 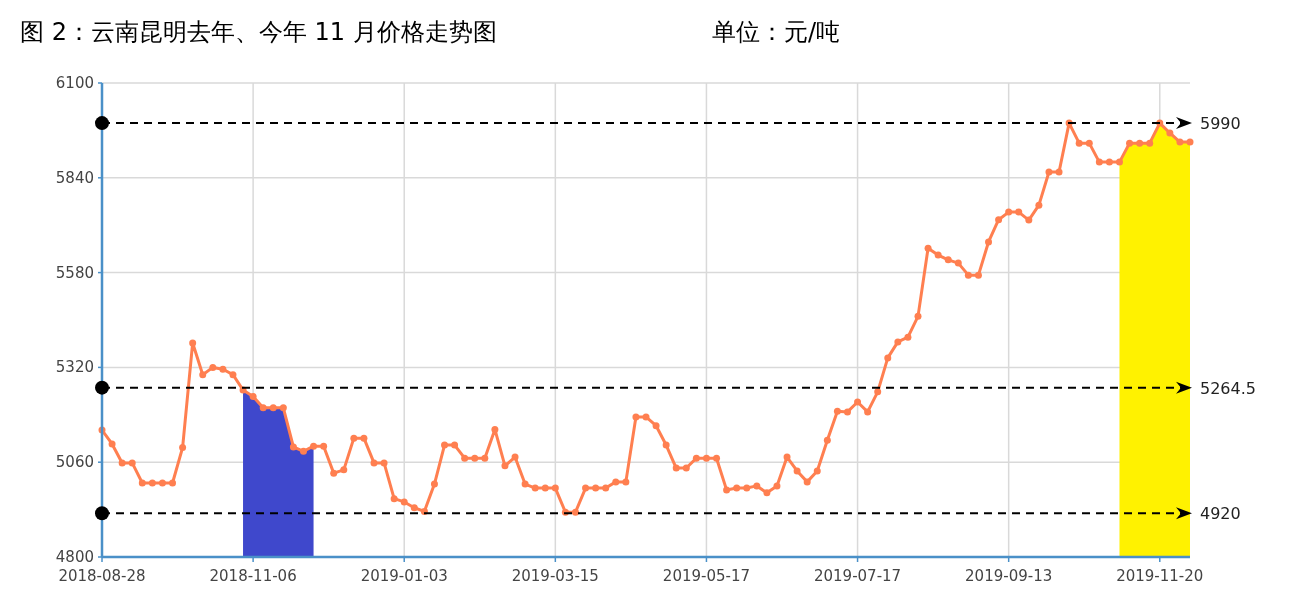 I want to click on y-tick-label: 5840, so click(x=74, y=177).